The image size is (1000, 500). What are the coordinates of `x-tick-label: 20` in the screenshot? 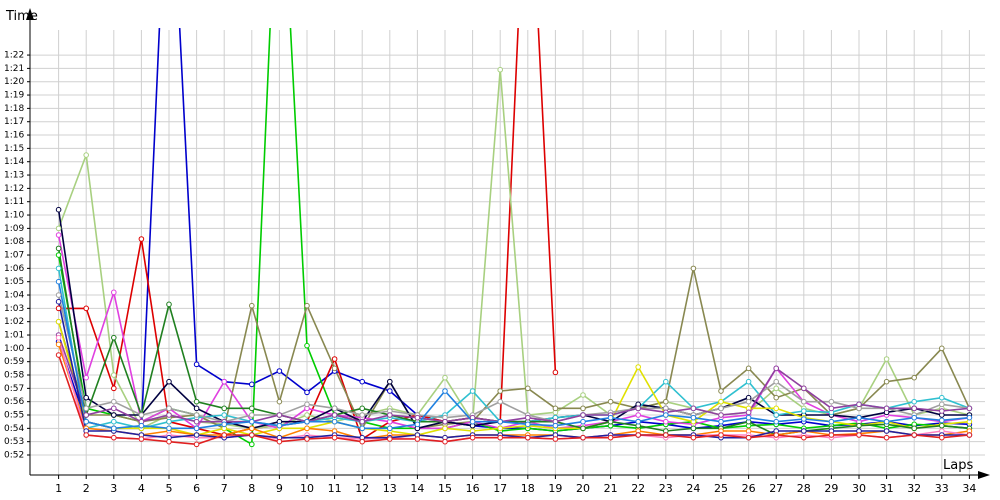 It's located at (583, 488).